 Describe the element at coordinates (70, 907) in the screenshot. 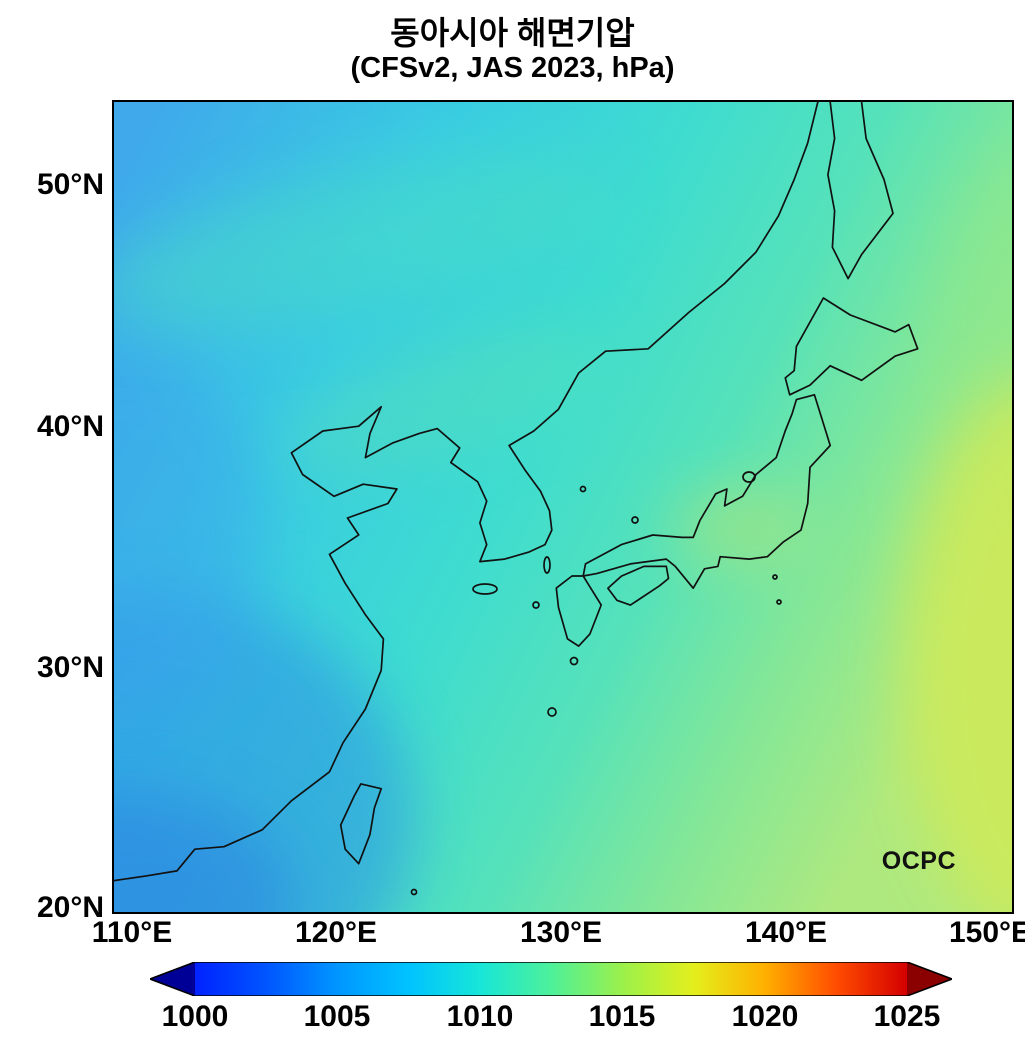

I see `y-tick-20n: 20°N` at that location.